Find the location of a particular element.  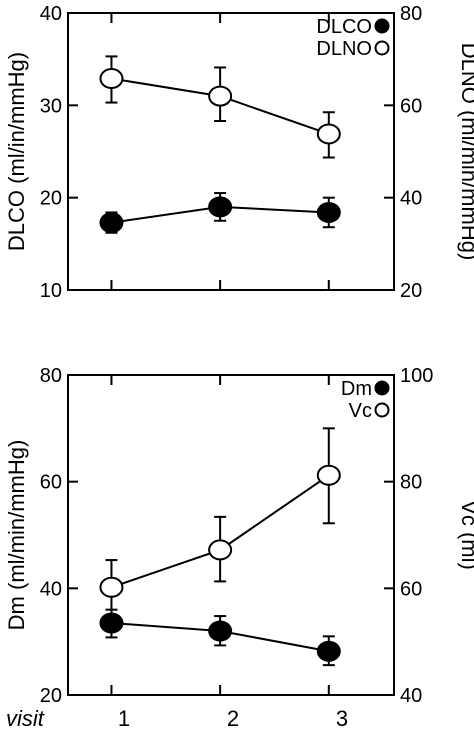

chart2-left-tick-label: 20 is located at coordinates (51, 696).